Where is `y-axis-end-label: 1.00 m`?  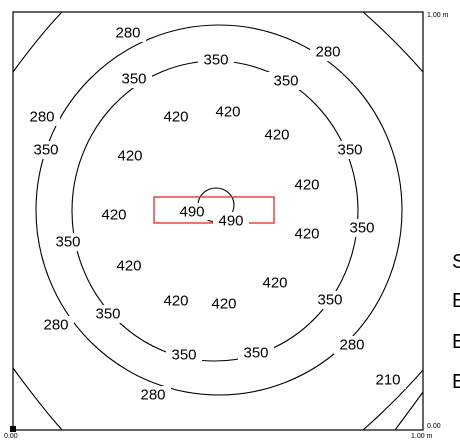
y-axis-end-label: 1.00 m is located at coordinates (438, 15).